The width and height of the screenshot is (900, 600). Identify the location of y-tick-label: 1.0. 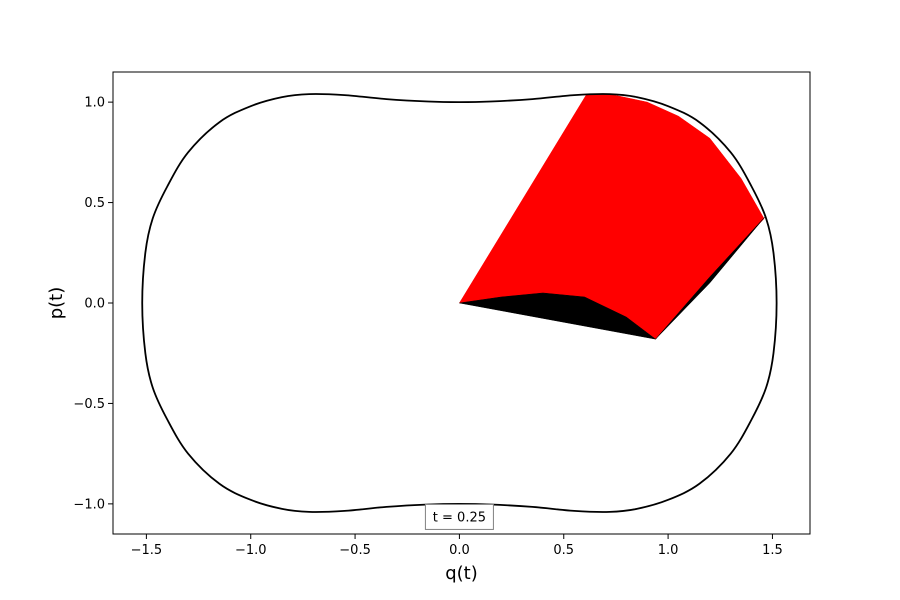
(94, 103).